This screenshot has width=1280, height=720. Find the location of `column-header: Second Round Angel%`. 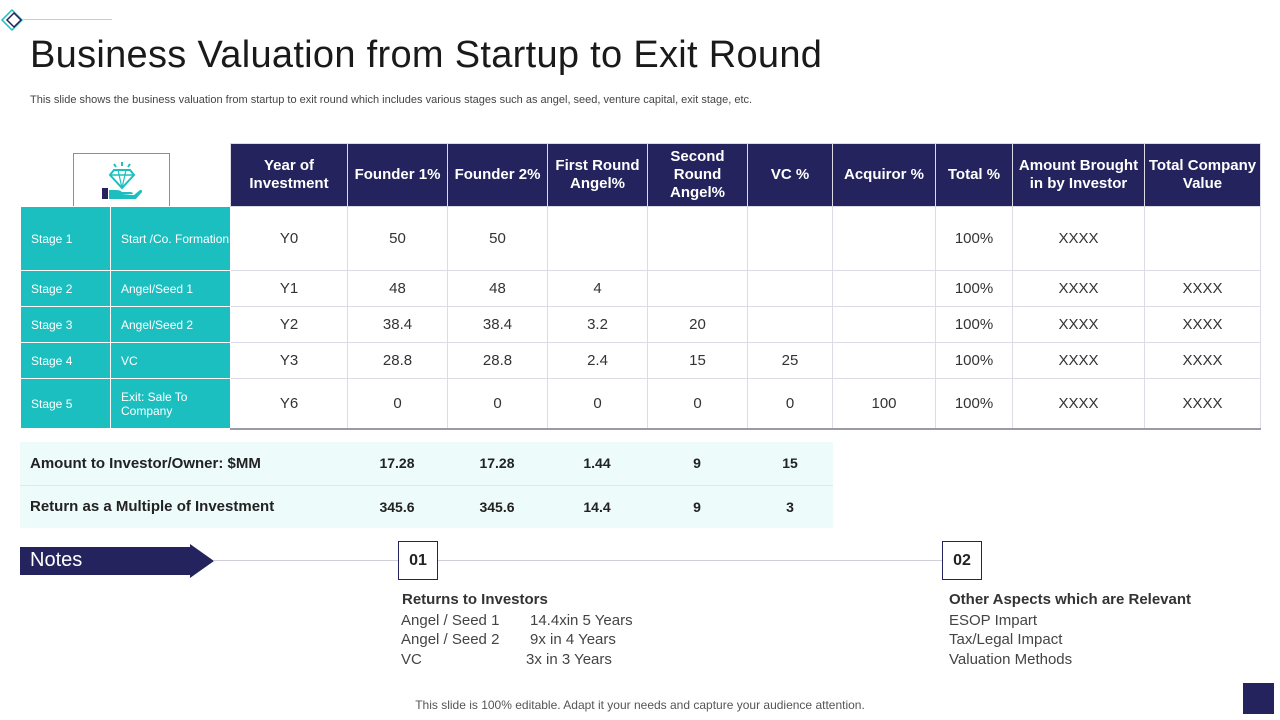

column-header: Second Round Angel% is located at coordinates (697, 175).